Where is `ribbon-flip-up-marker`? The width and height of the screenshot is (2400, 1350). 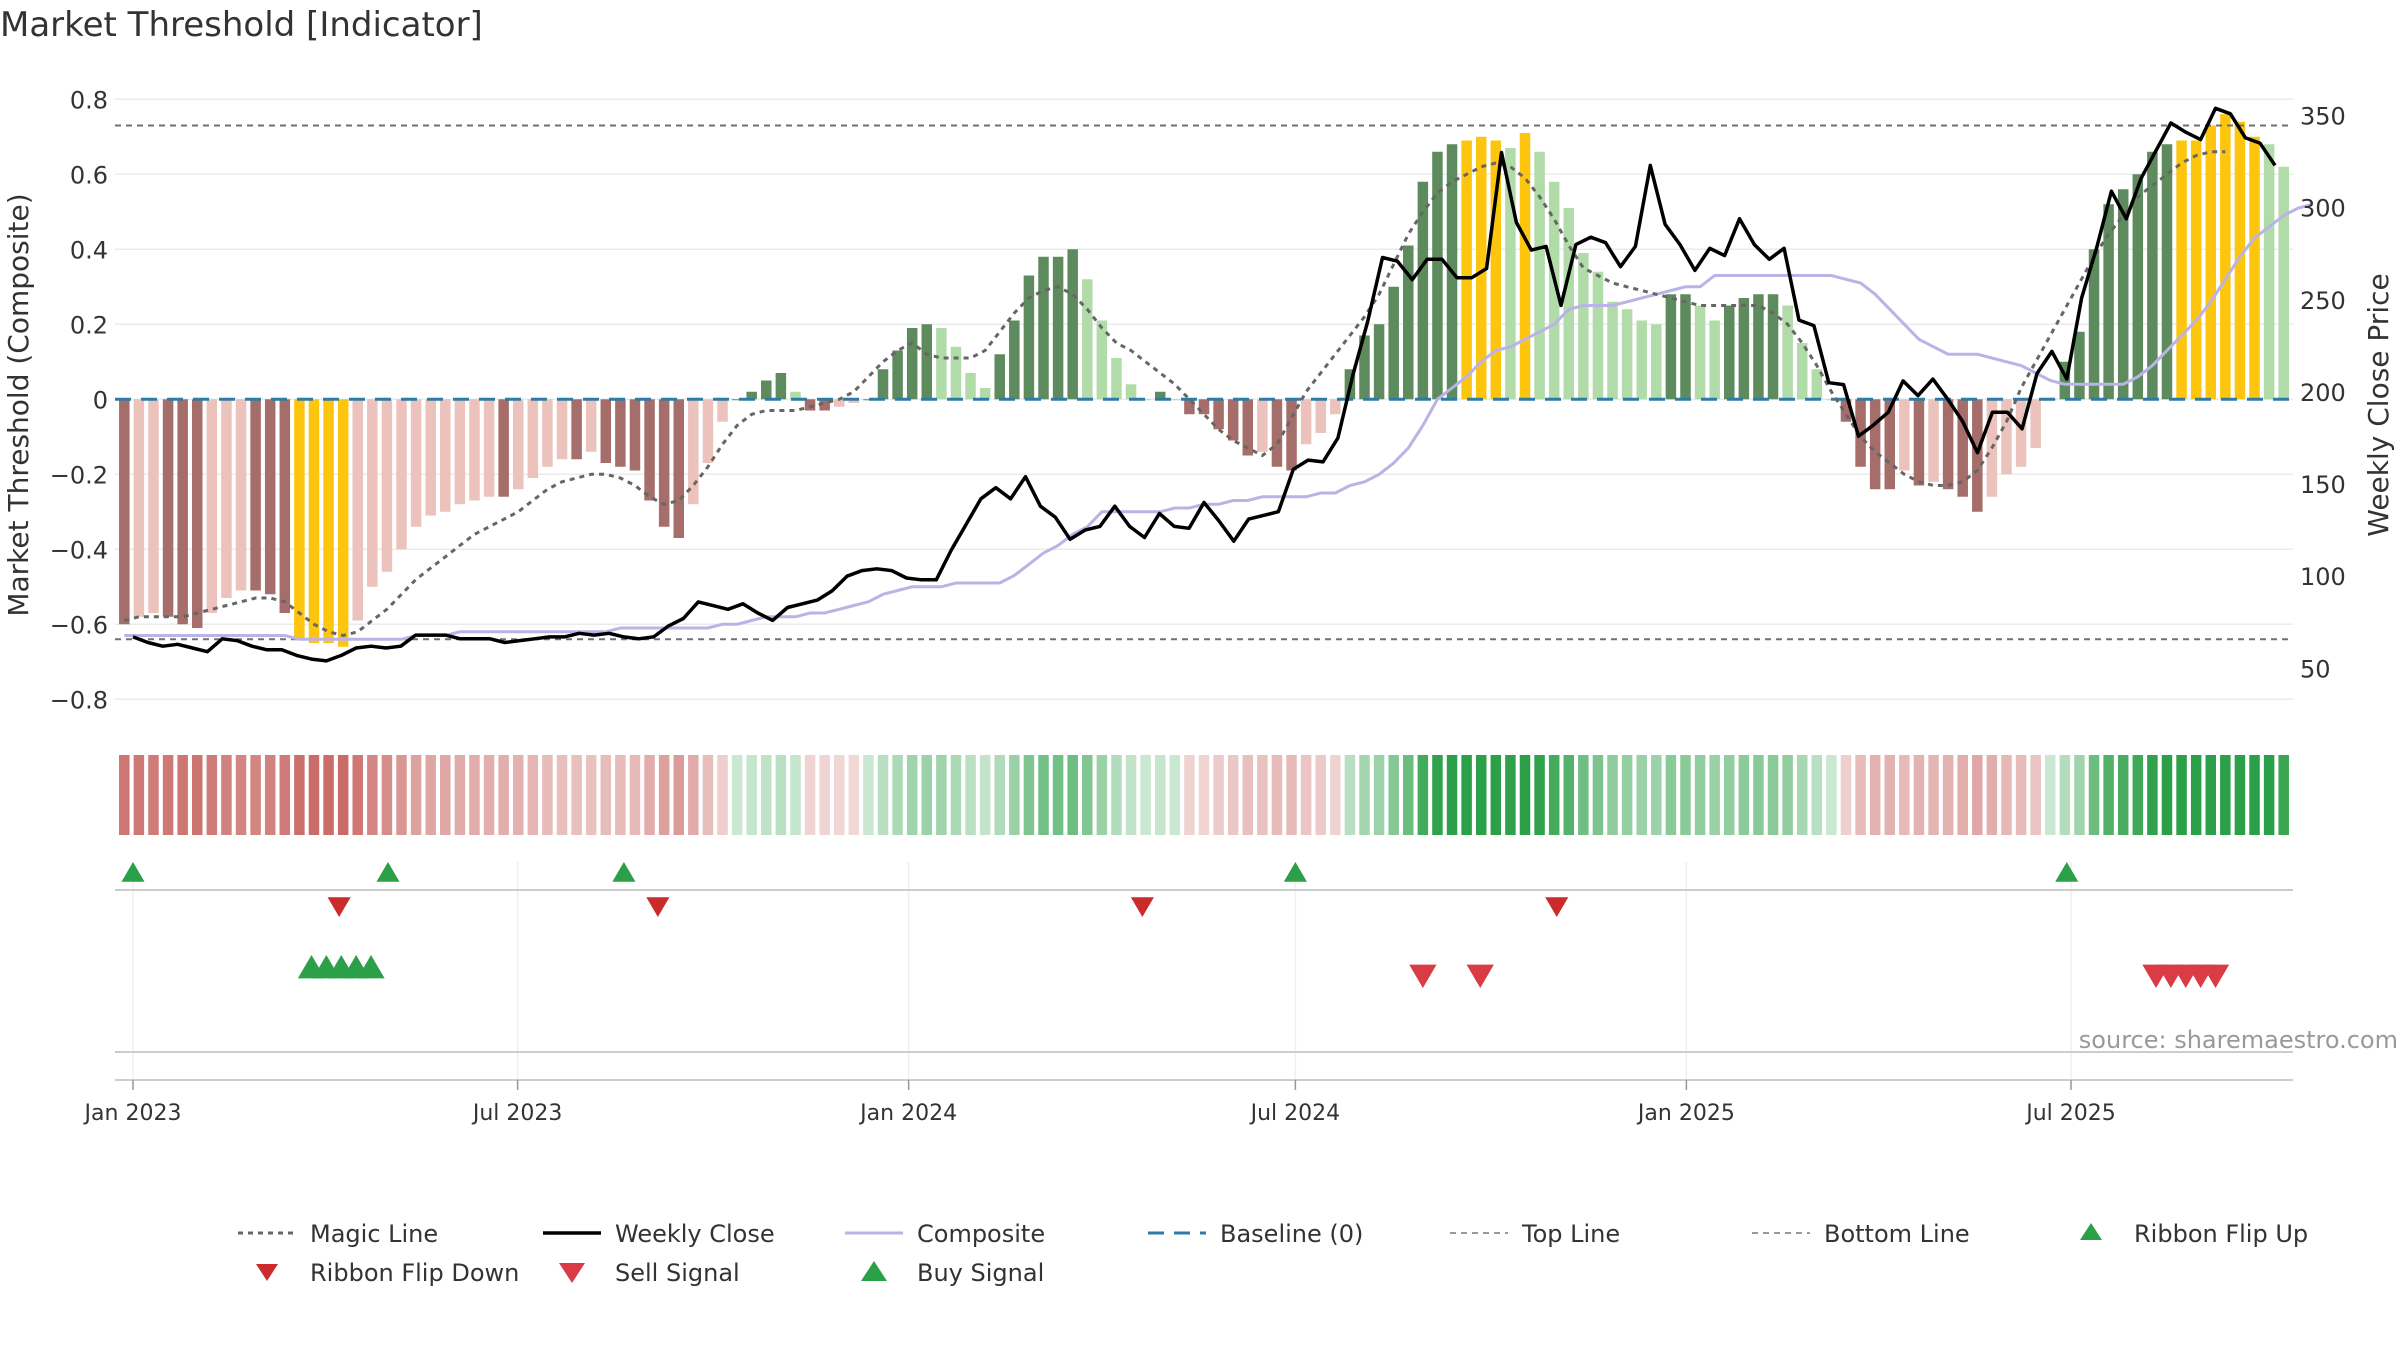 ribbon-flip-up-marker is located at coordinates (388, 872).